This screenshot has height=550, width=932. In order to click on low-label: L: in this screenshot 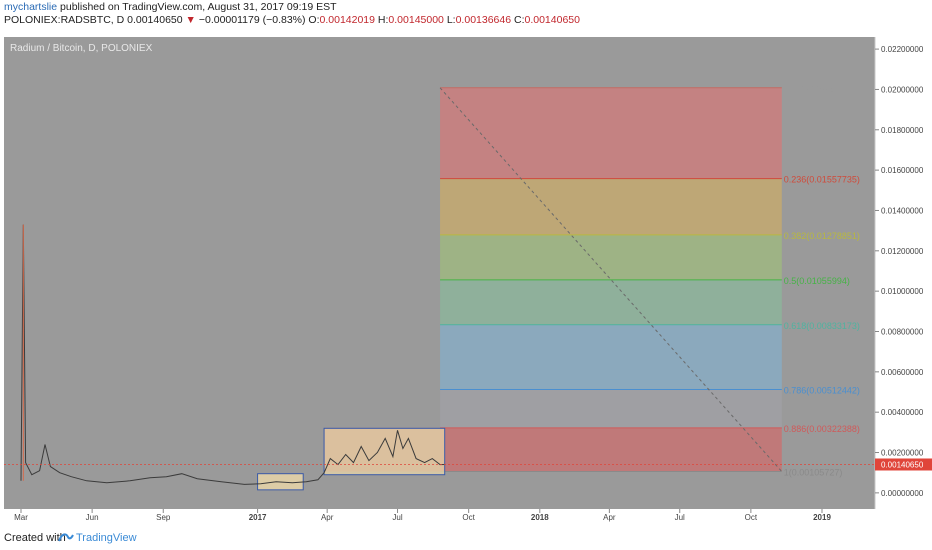, I will do `click(451, 20)`.